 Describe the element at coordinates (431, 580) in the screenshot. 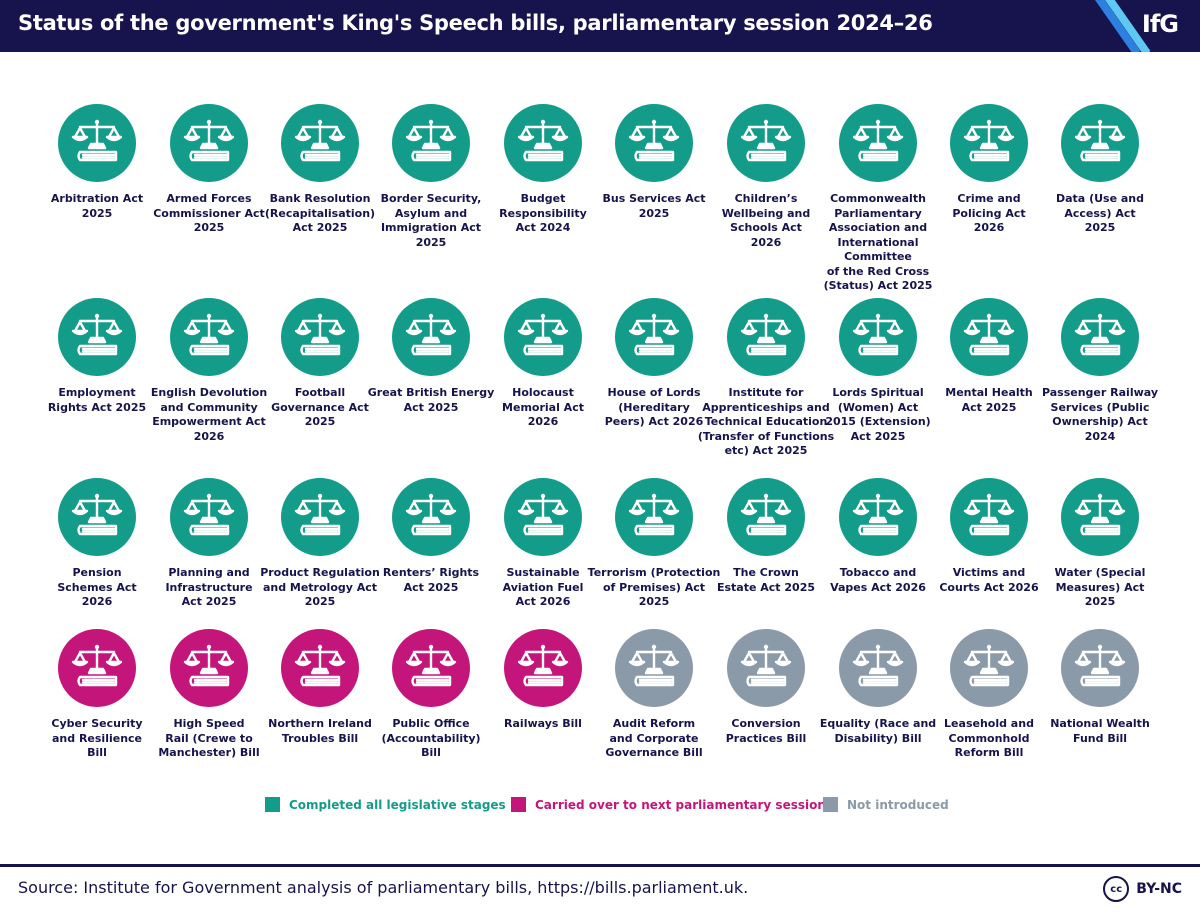

I see `bill-label: Renters’ Rights Act 2025` at that location.